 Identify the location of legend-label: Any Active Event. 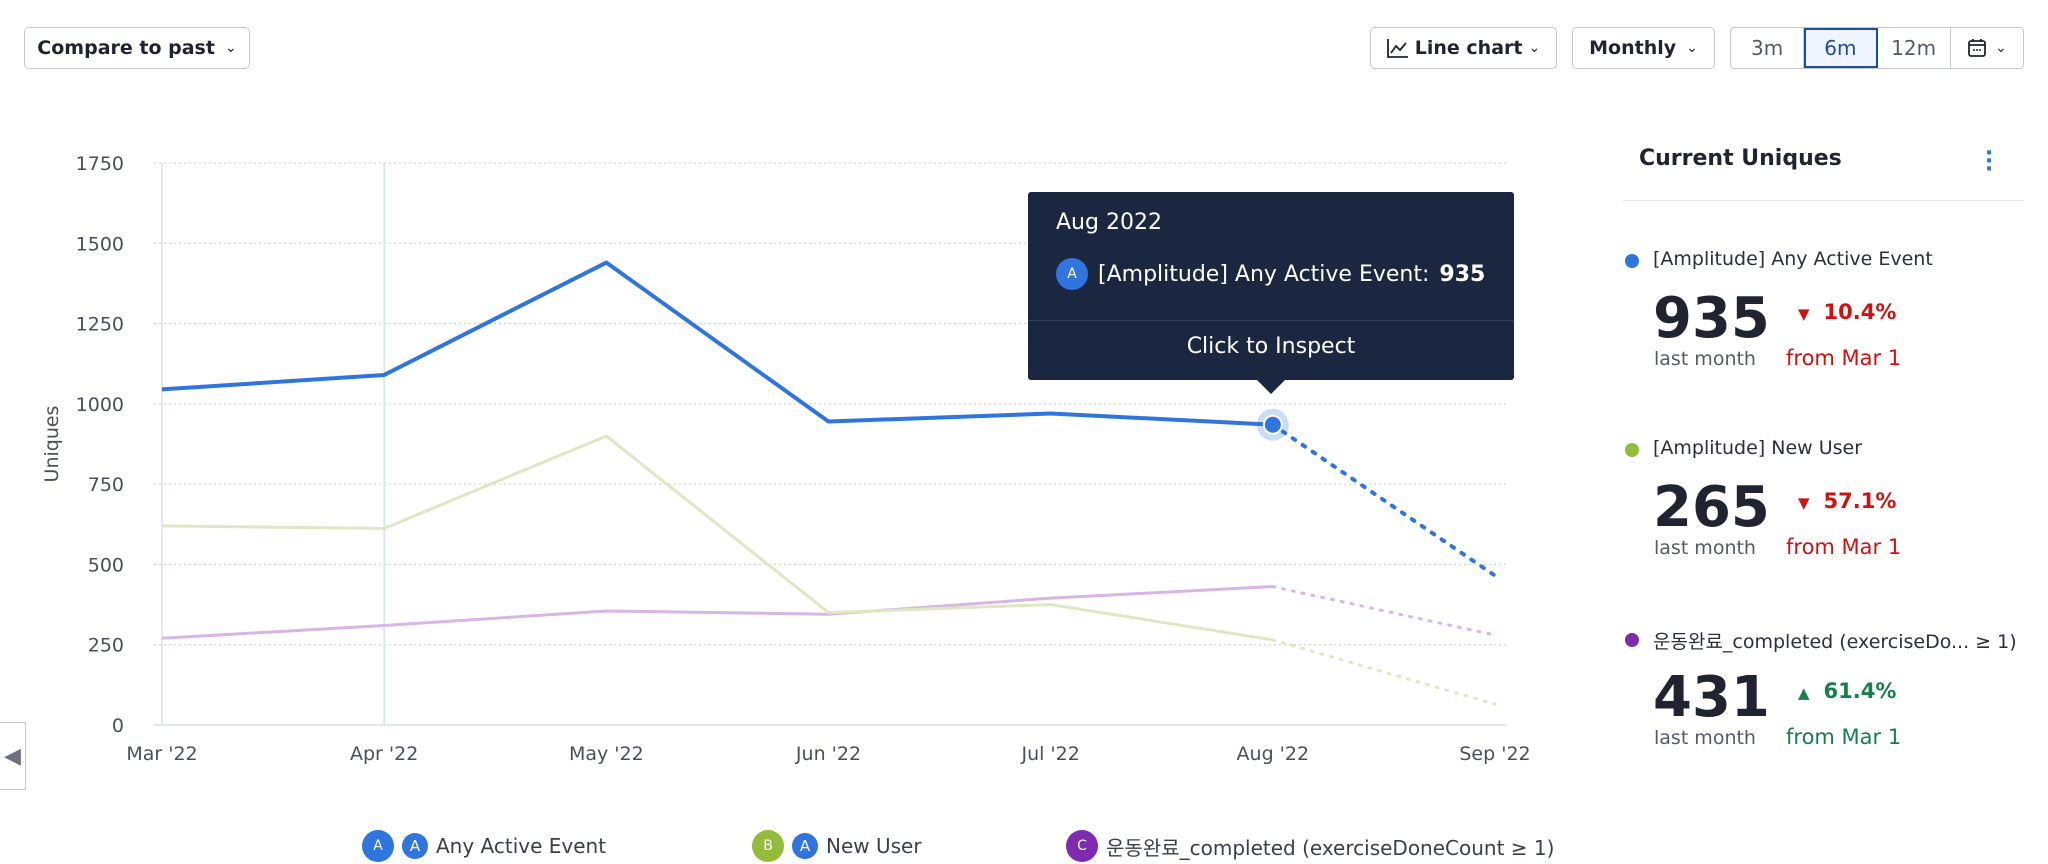
(521, 846).